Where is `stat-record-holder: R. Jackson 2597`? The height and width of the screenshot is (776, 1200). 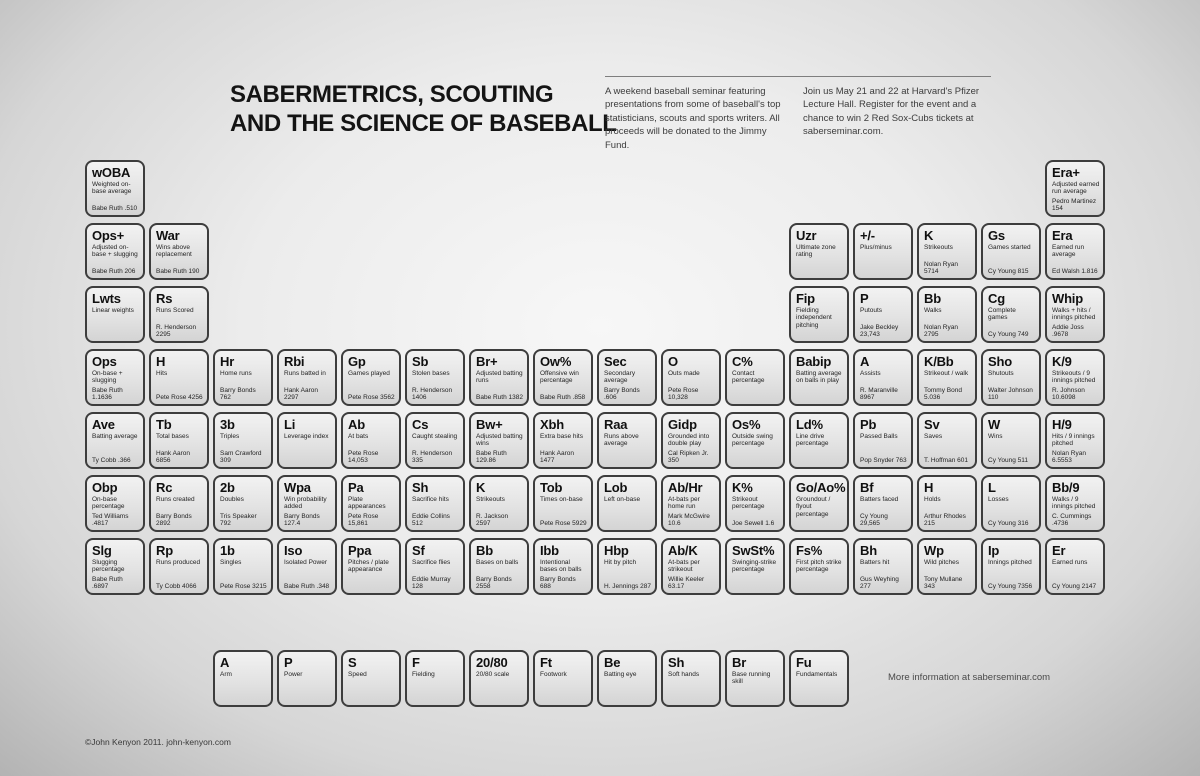
stat-record-holder: R. Jackson 2597 is located at coordinates (492, 519).